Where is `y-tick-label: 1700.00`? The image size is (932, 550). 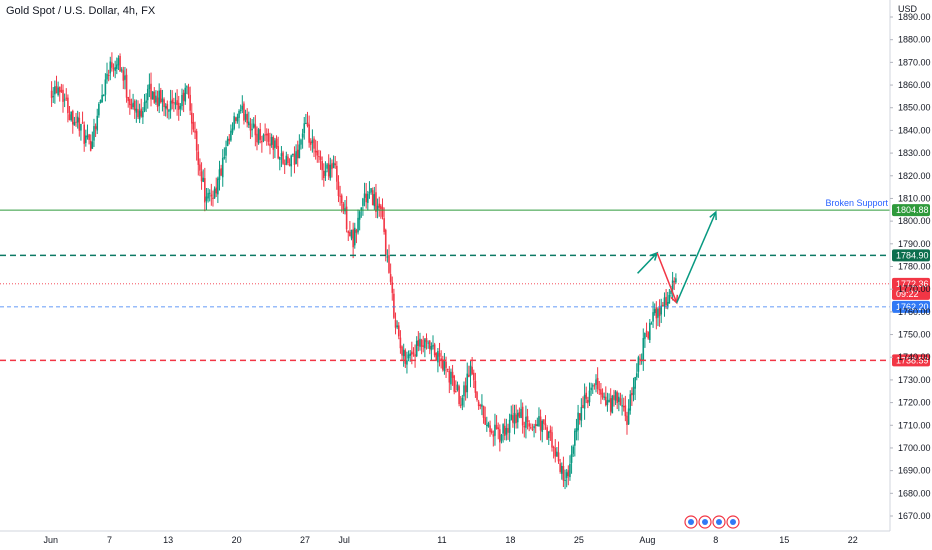 y-tick-label: 1700.00 is located at coordinates (914, 448).